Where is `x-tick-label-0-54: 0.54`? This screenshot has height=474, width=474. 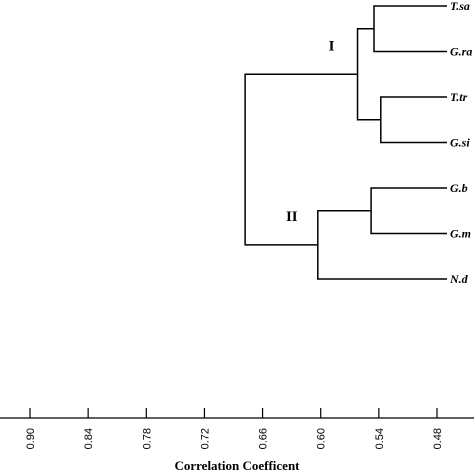 x-tick-label-0-54: 0.54 is located at coordinates (380, 438).